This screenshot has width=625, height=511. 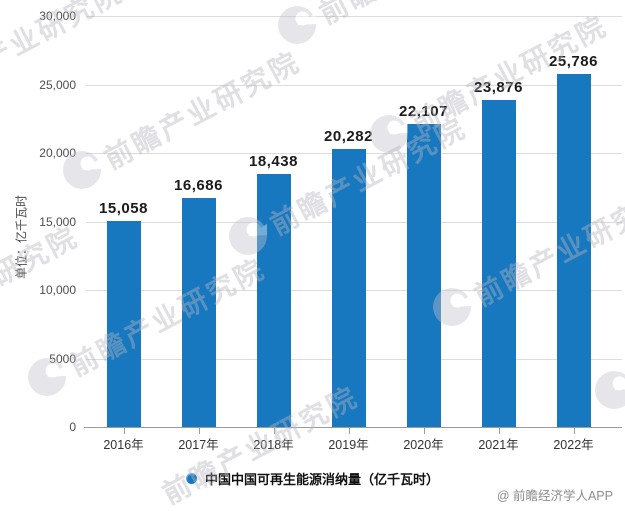 I want to click on x-axis-line, so click(x=353, y=427).